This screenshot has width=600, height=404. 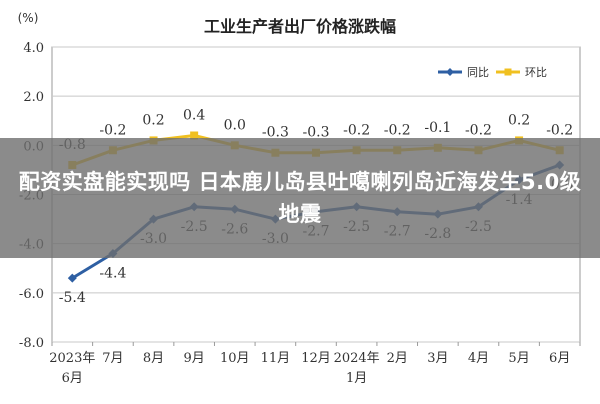 What do you see at coordinates (112, 358) in the screenshot?
I see `x-tick-label: 7月` at bounding box center [112, 358].